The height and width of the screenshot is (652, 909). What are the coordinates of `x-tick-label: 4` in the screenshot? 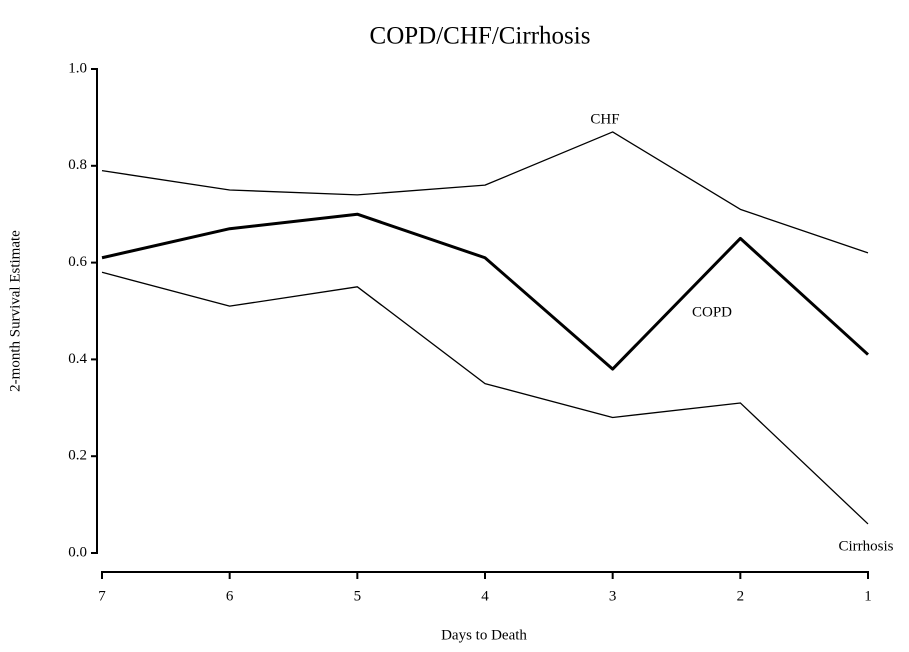 It's located at (485, 596).